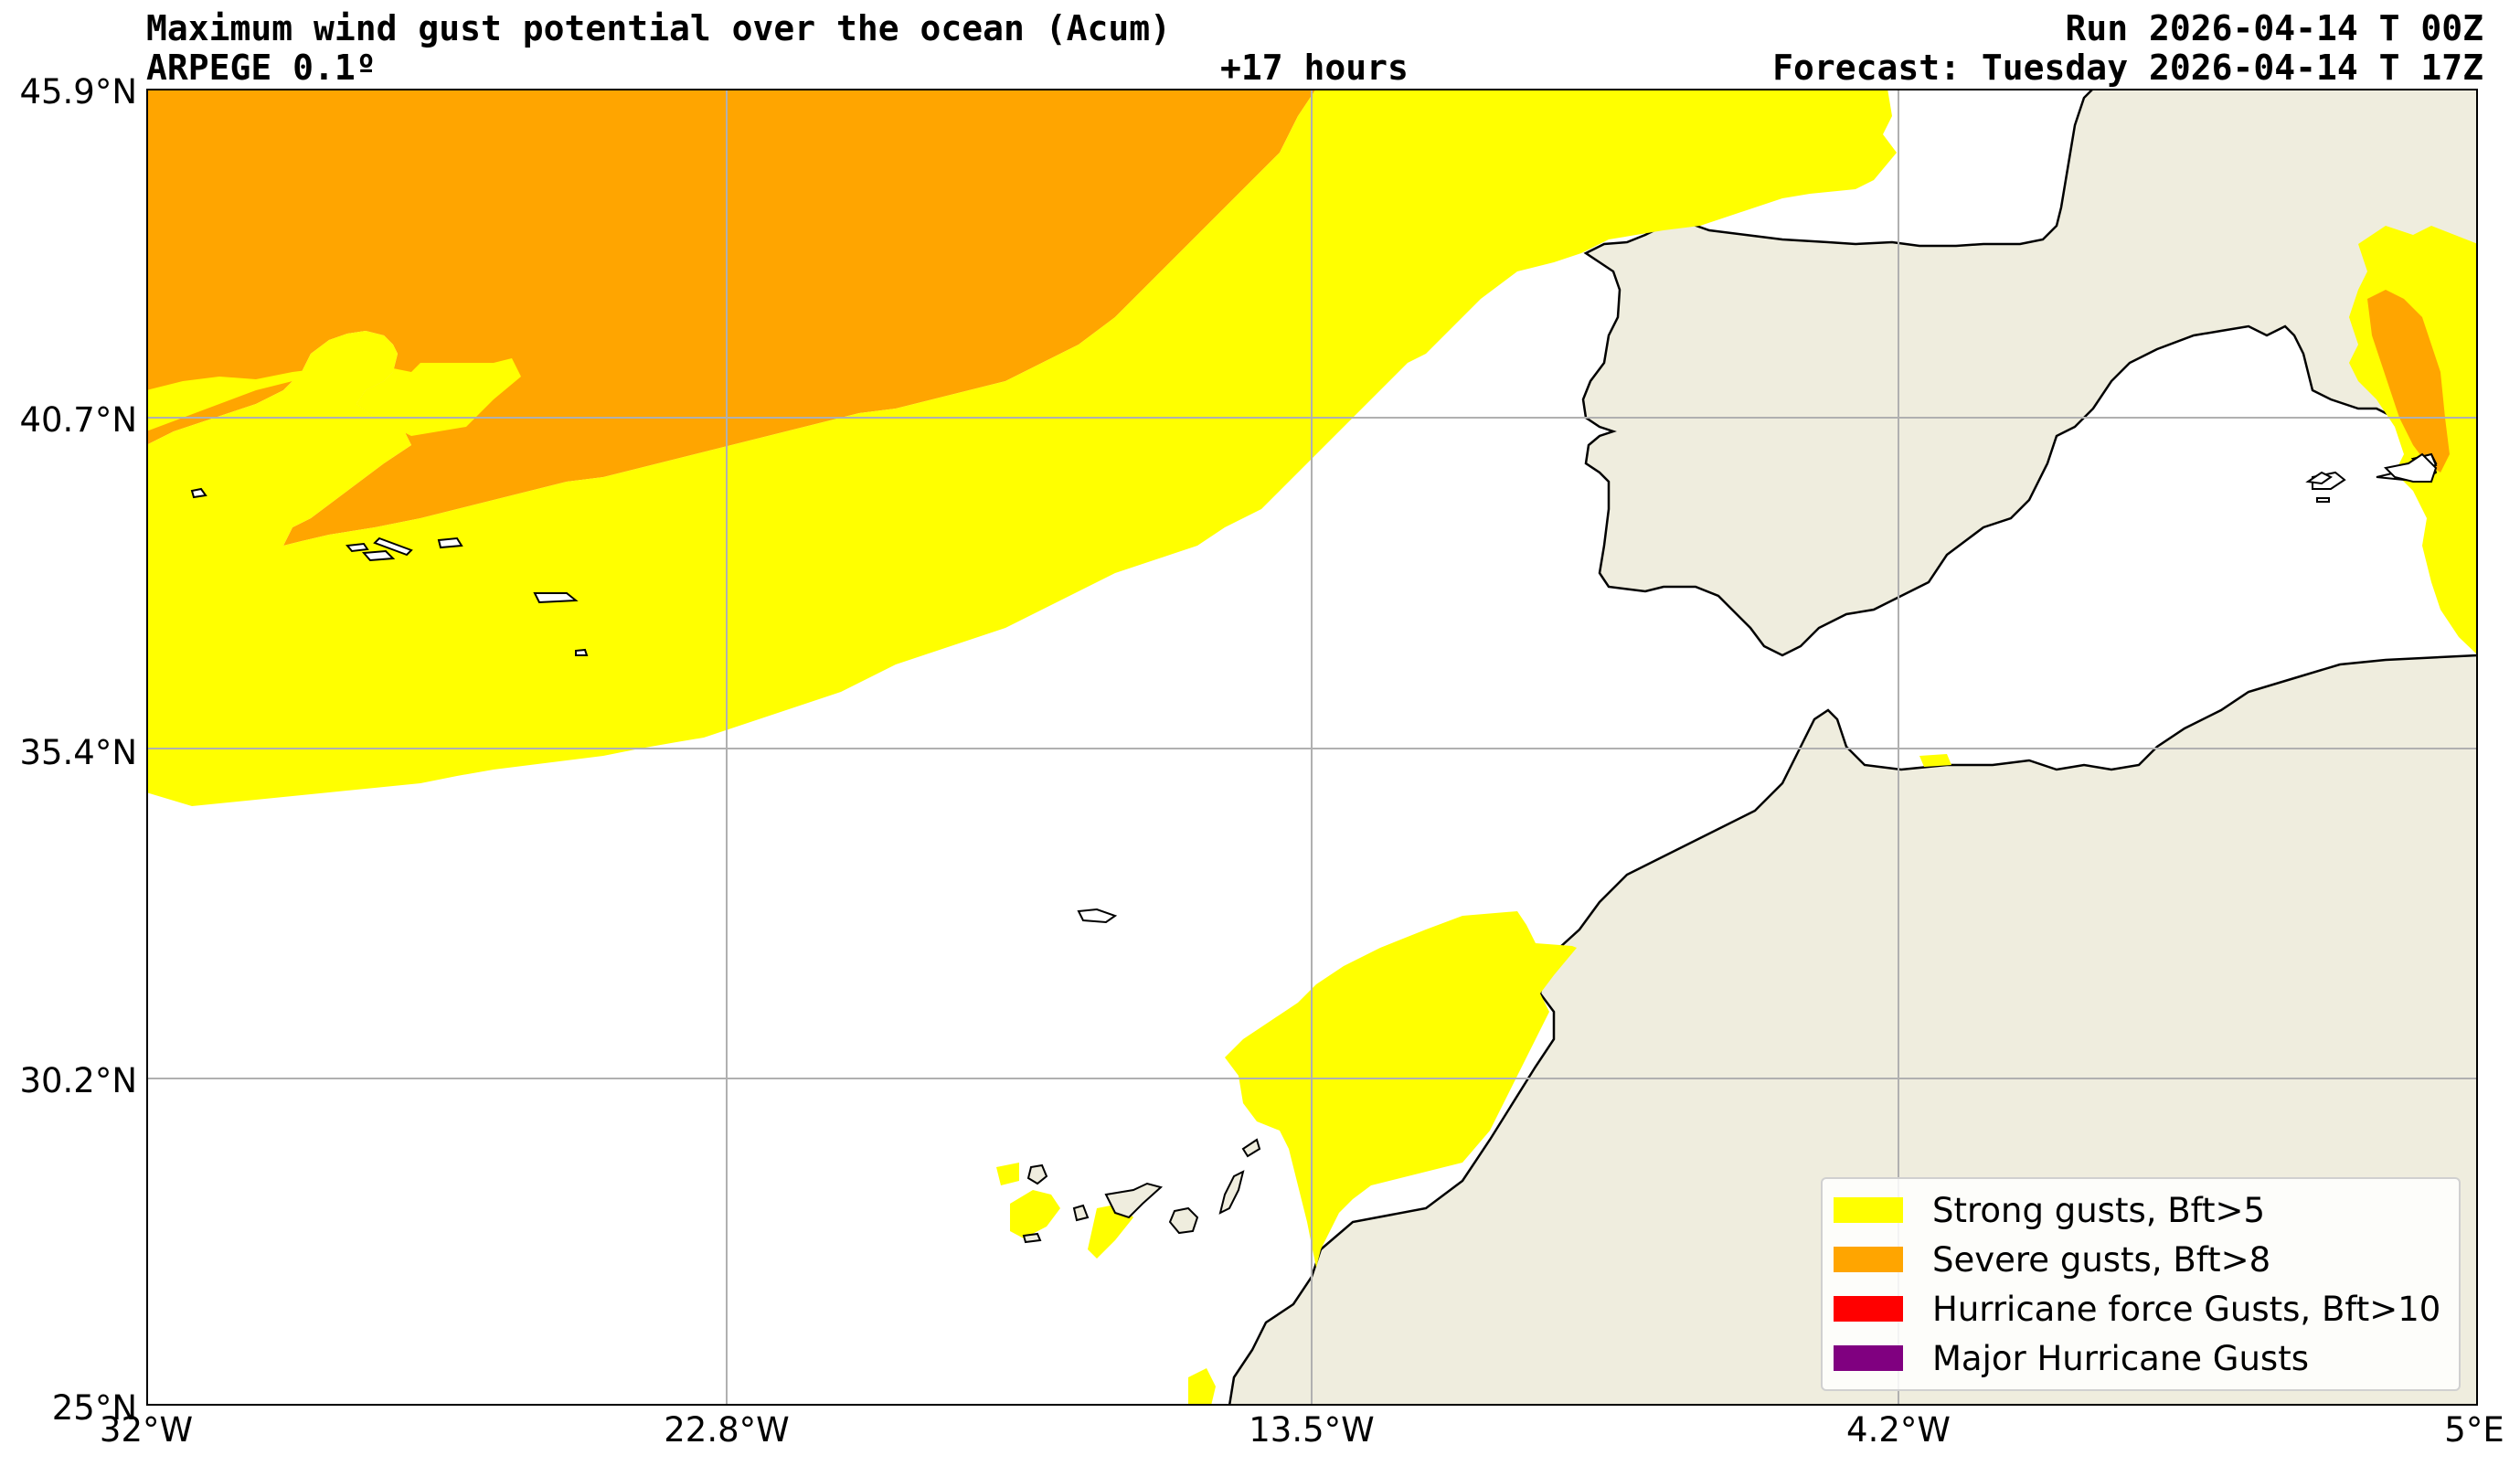 The image size is (2520, 1466). I want to click on y-tick-label: 25°N, so click(94, 1408).